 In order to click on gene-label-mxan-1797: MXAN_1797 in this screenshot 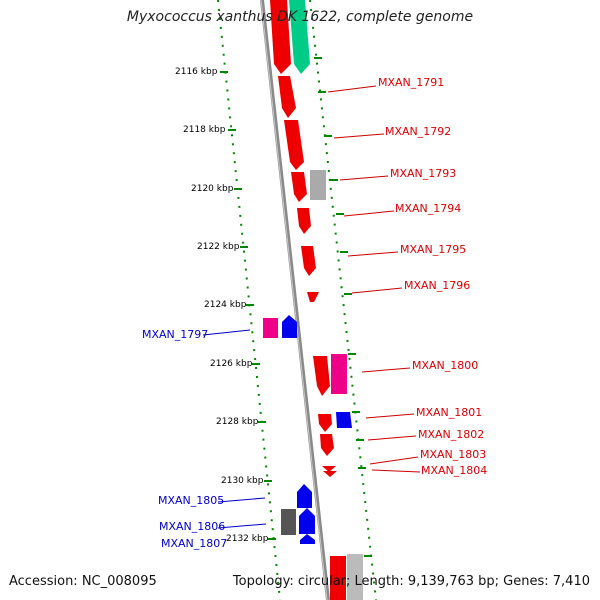, I will do `click(175, 334)`.